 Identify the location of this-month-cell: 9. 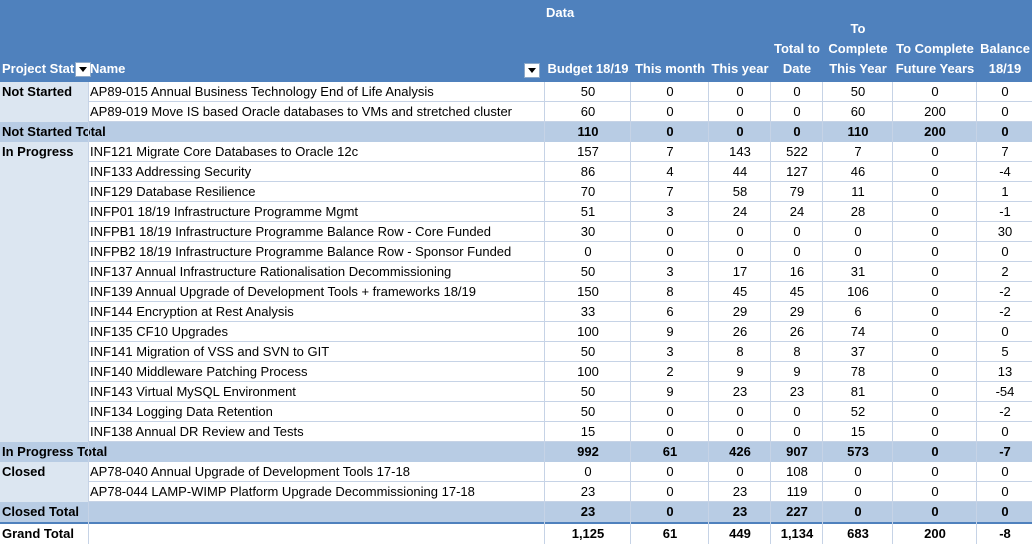
(670, 331).